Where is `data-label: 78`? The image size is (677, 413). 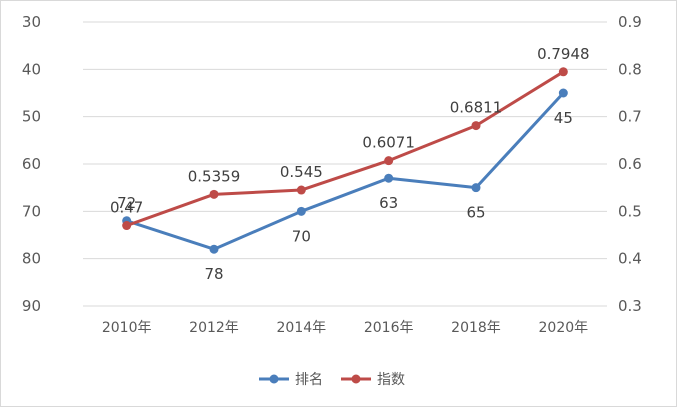 data-label: 78 is located at coordinates (213, 274).